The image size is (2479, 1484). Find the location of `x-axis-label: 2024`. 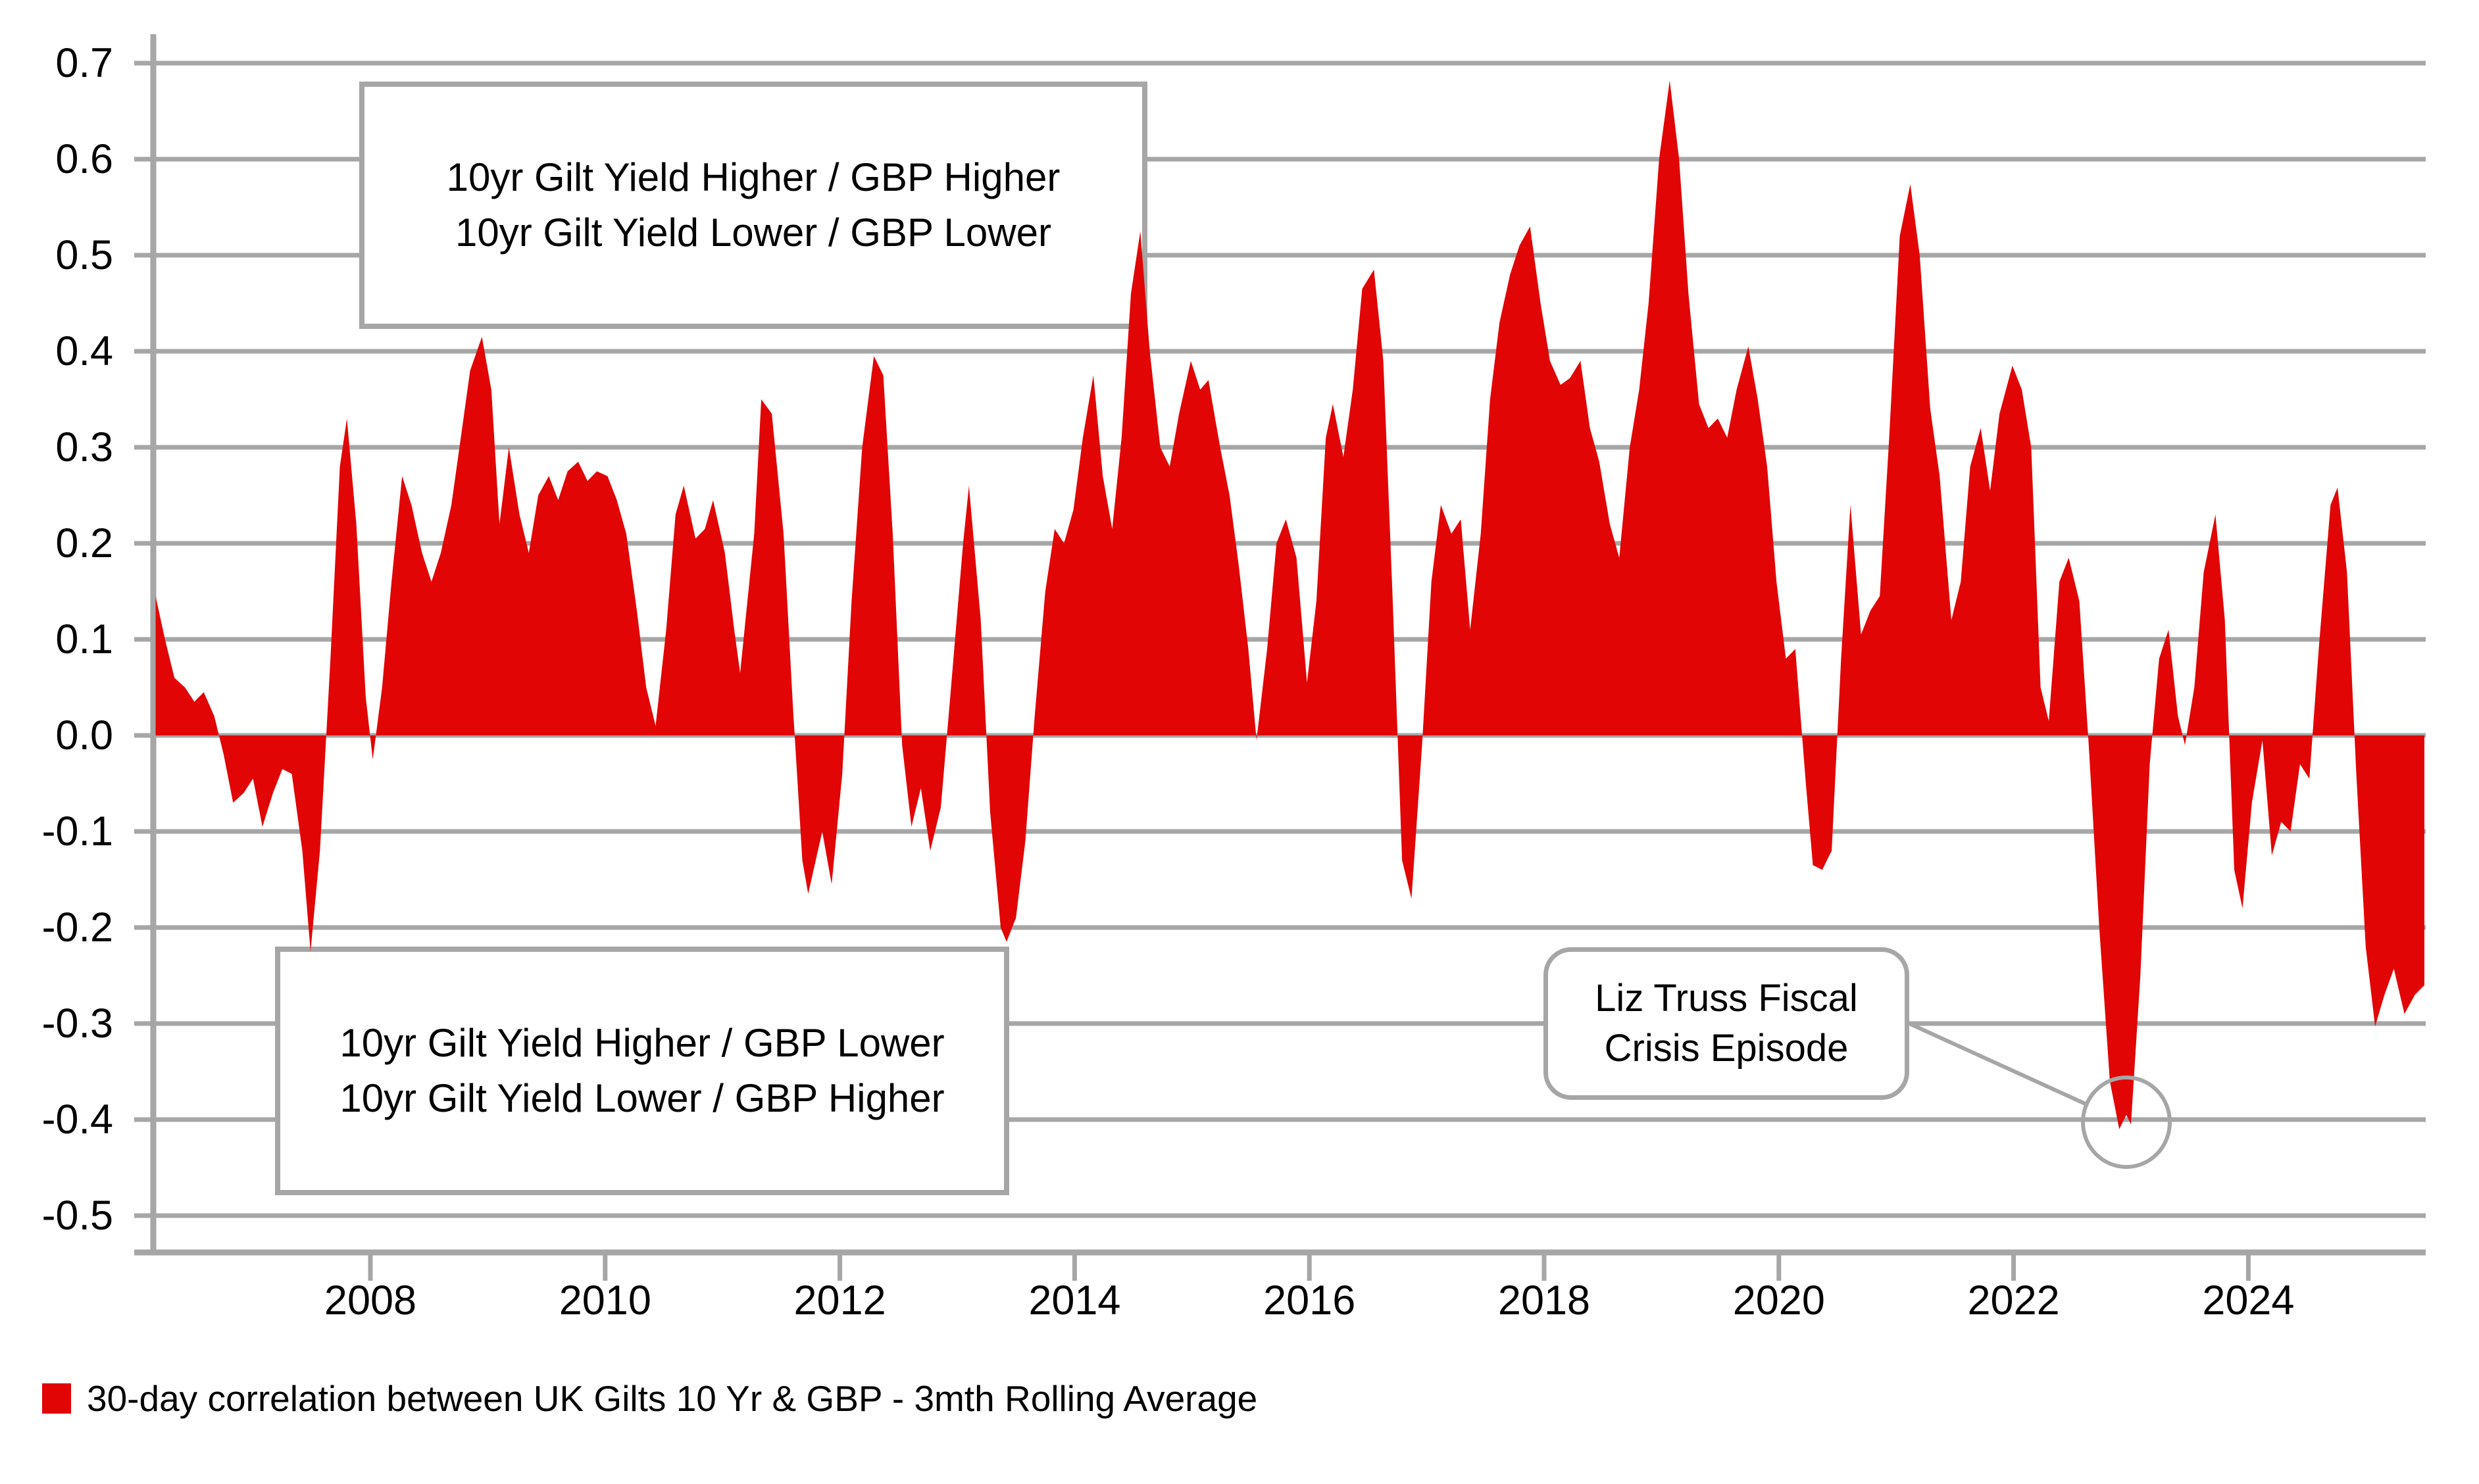

x-axis-label: 2024 is located at coordinates (2248, 1300).